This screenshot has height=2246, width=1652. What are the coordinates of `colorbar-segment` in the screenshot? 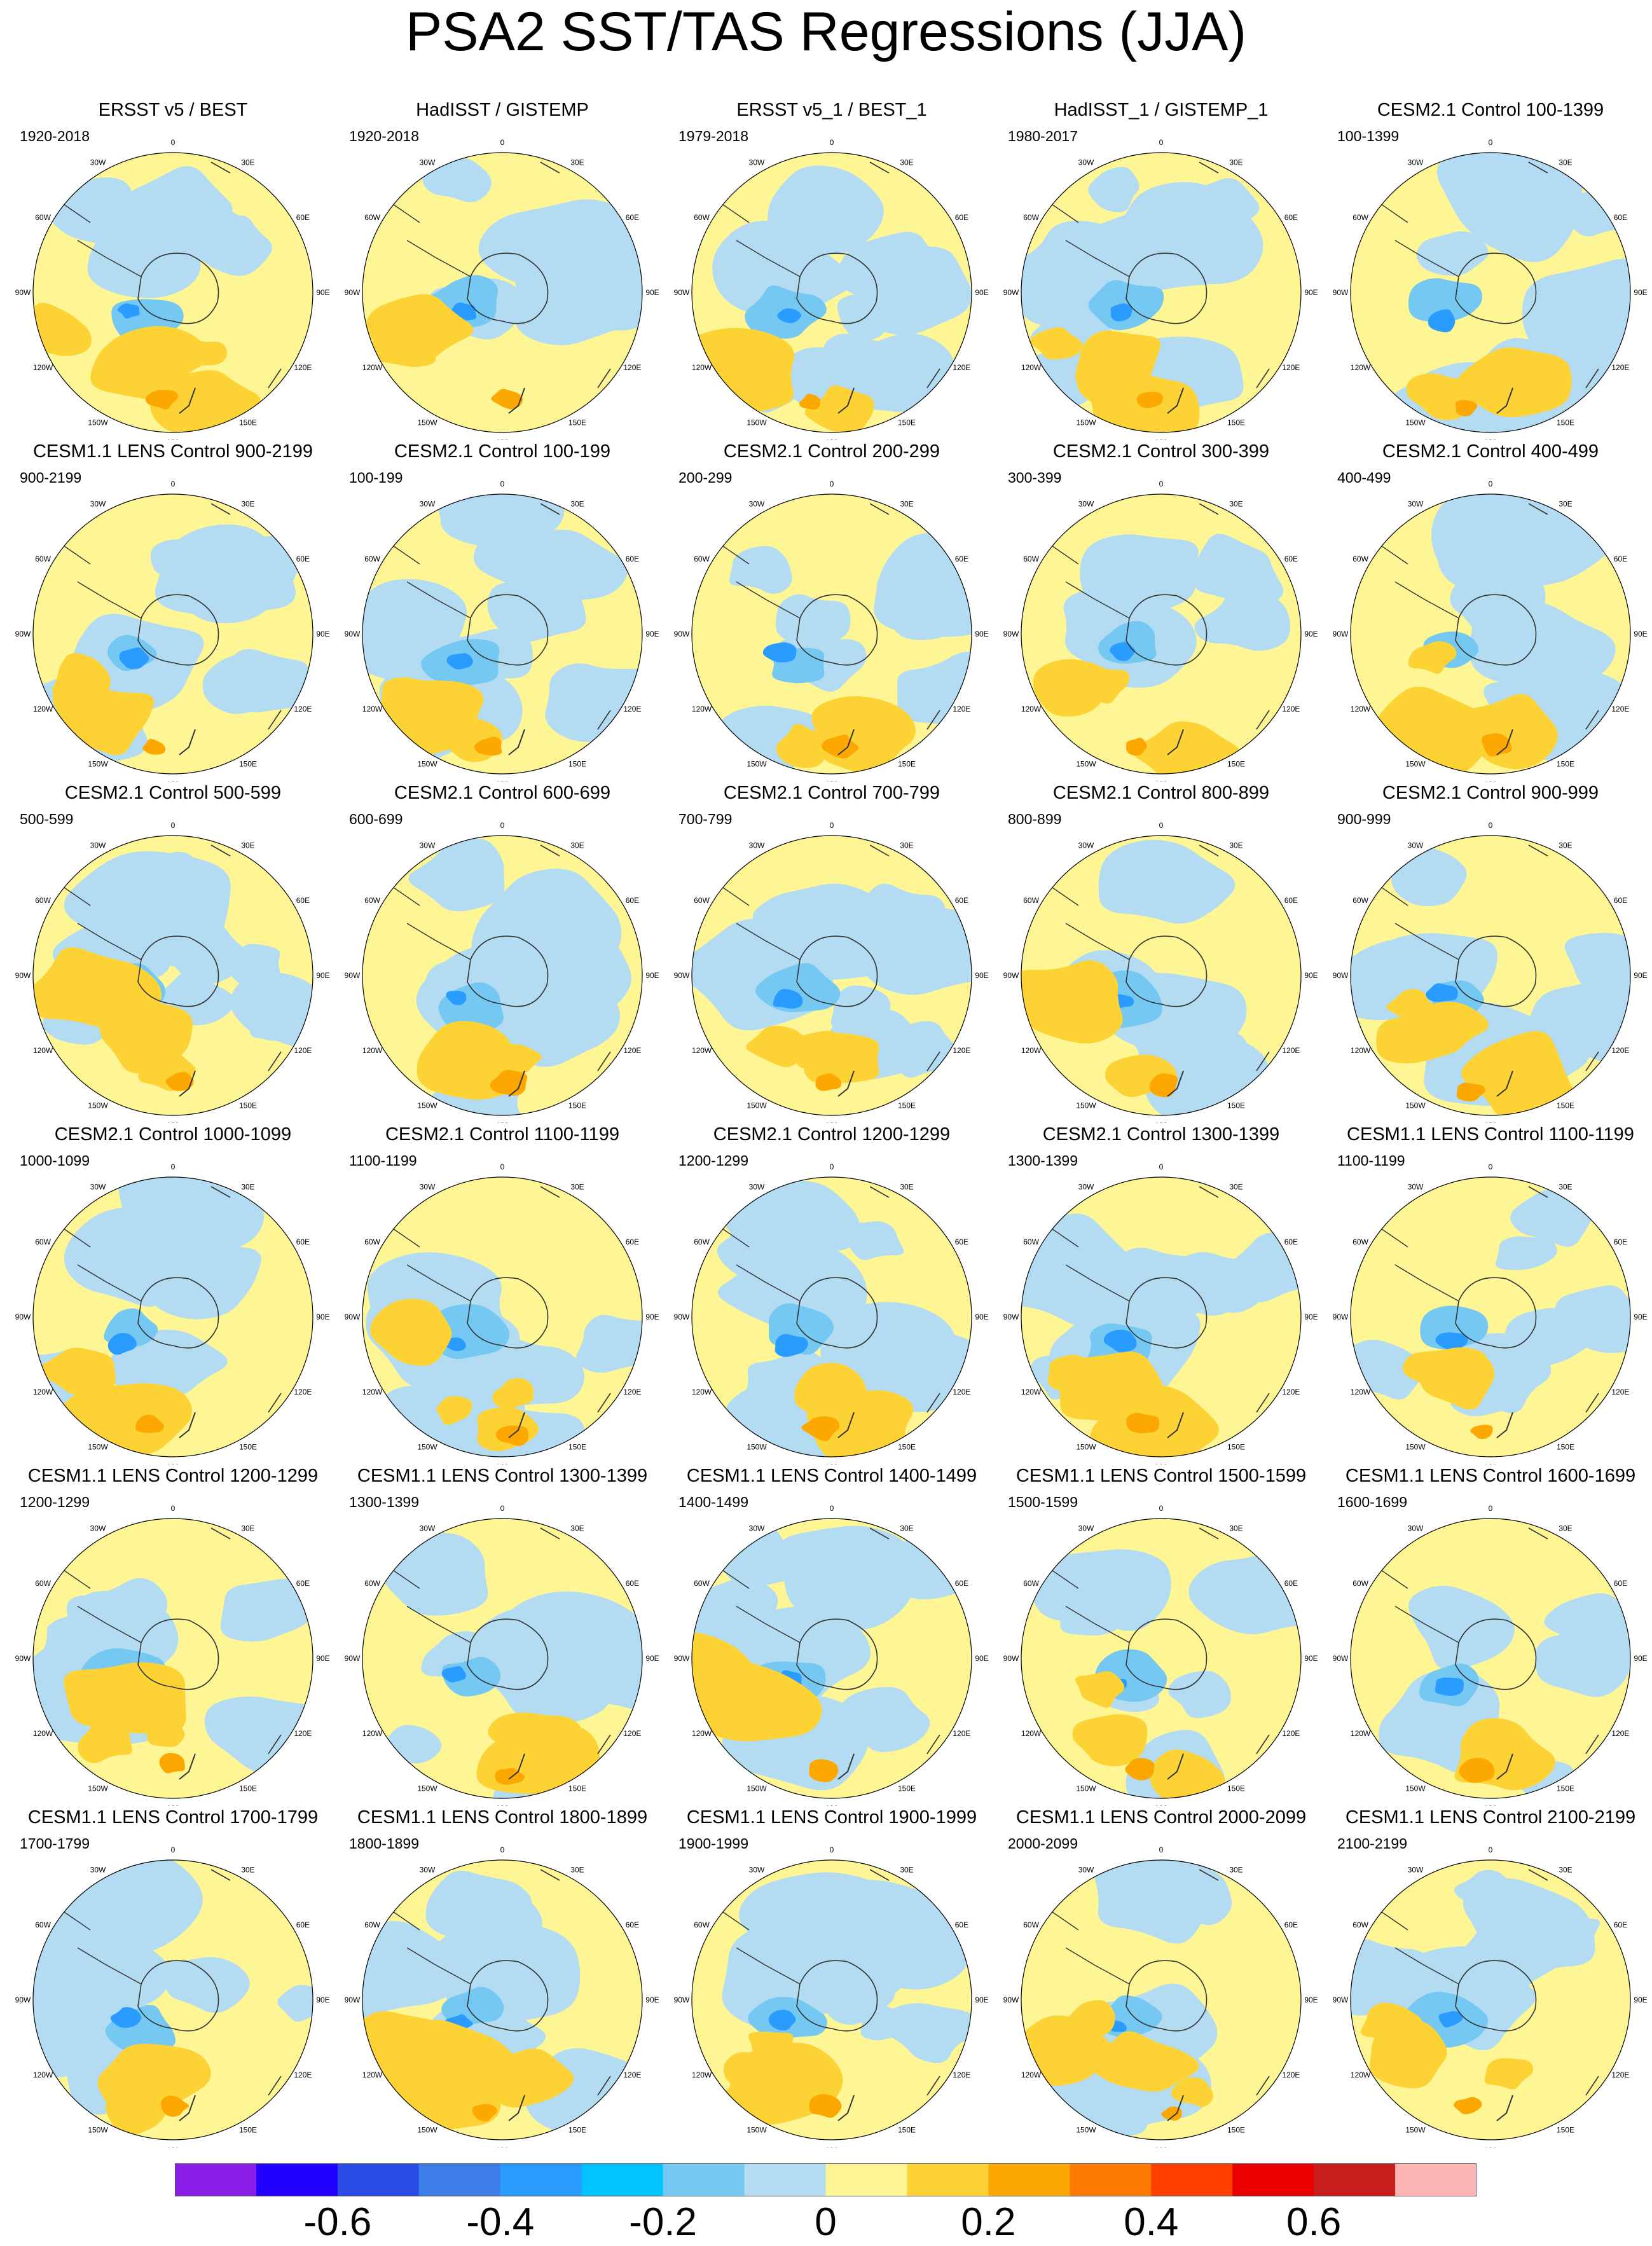 It's located at (1273, 2179).